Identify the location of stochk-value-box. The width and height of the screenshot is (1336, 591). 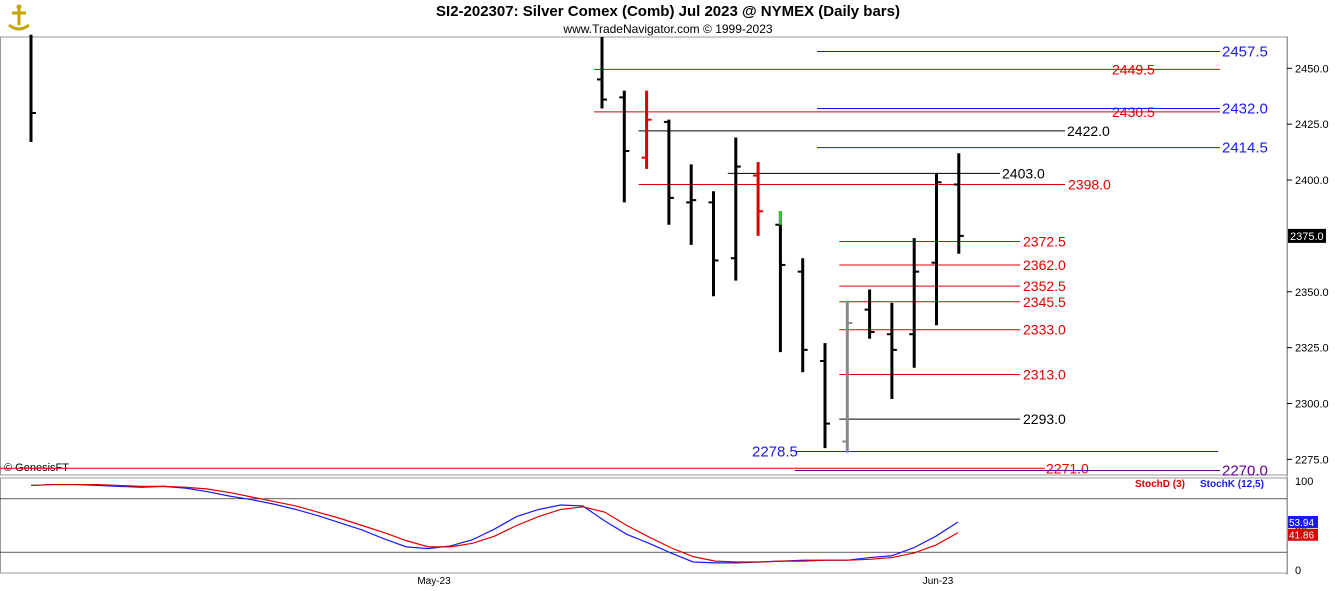
(1303, 521).